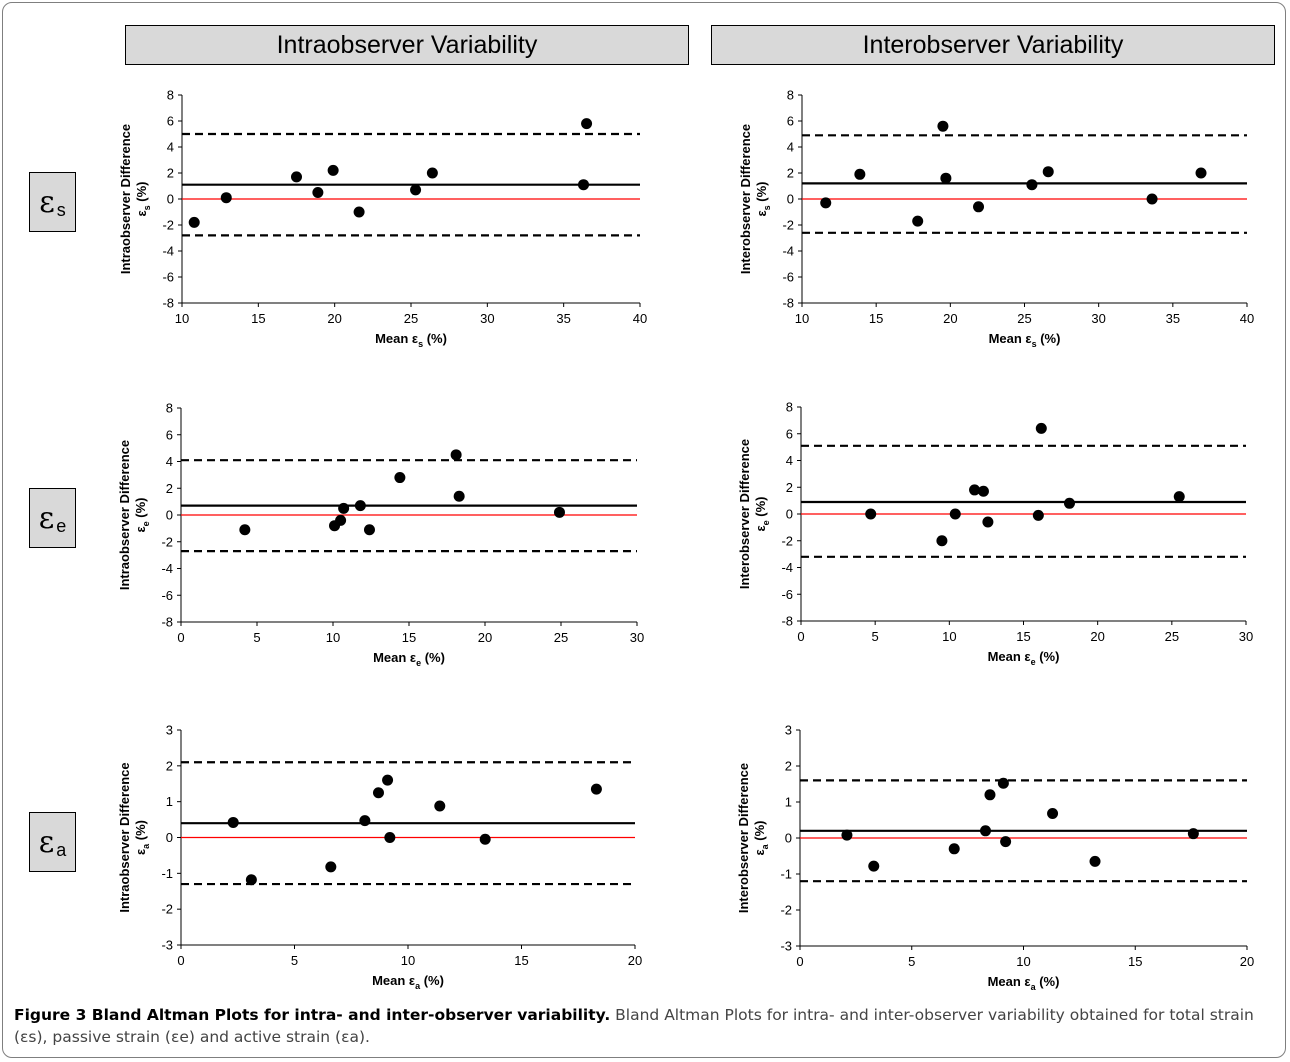  Describe the element at coordinates (1247, 318) in the screenshot. I see `x-tick-label: 40` at that location.